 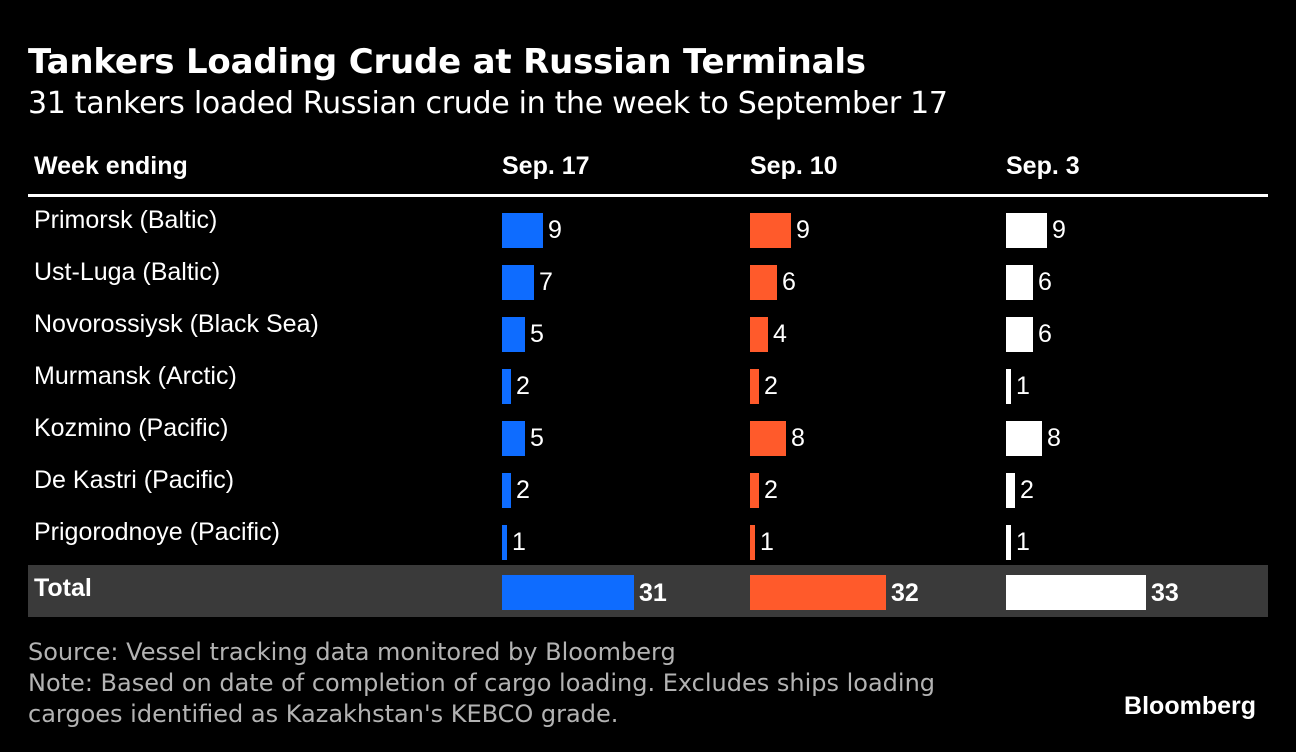 What do you see at coordinates (134, 480) in the screenshot?
I see `terminal-label: De Kastri (Pacific)` at bounding box center [134, 480].